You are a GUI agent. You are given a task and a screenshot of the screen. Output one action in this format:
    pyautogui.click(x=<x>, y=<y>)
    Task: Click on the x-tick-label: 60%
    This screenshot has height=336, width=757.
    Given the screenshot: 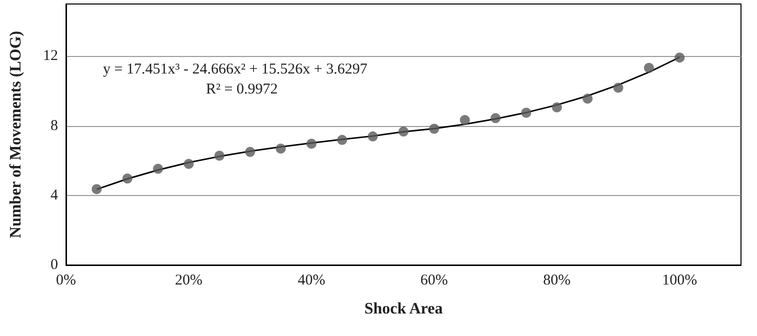 What is the action you would take?
    pyautogui.click(x=434, y=280)
    